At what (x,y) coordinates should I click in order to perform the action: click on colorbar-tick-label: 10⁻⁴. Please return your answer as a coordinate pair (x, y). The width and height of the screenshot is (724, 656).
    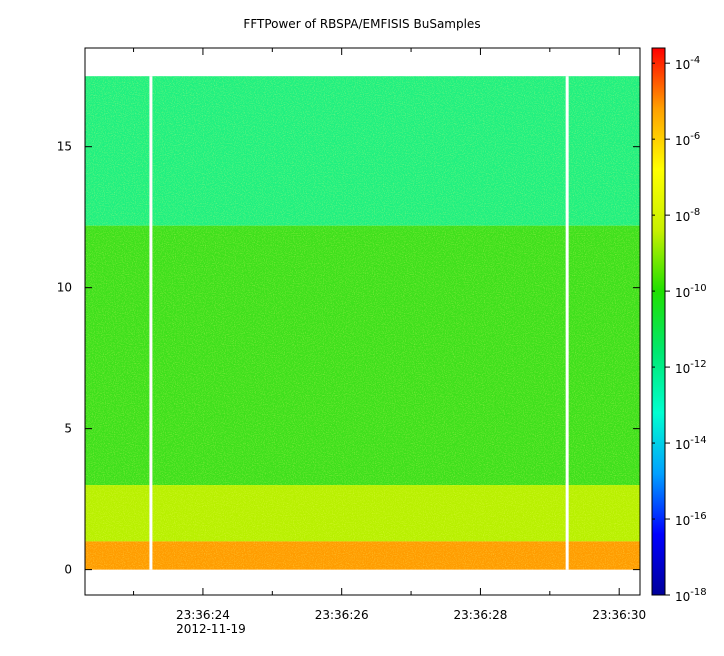
    Looking at the image, I should click on (687, 63).